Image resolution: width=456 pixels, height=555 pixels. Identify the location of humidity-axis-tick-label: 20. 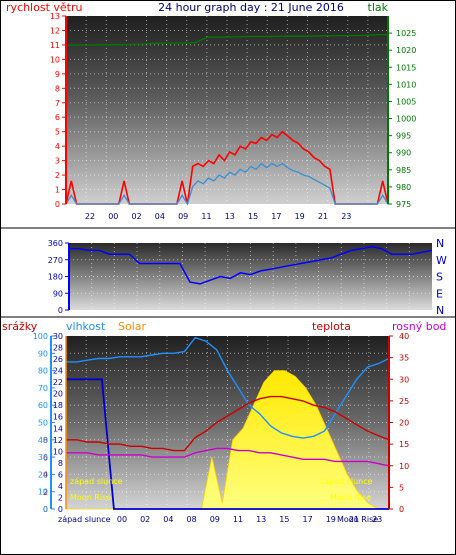
(43, 474).